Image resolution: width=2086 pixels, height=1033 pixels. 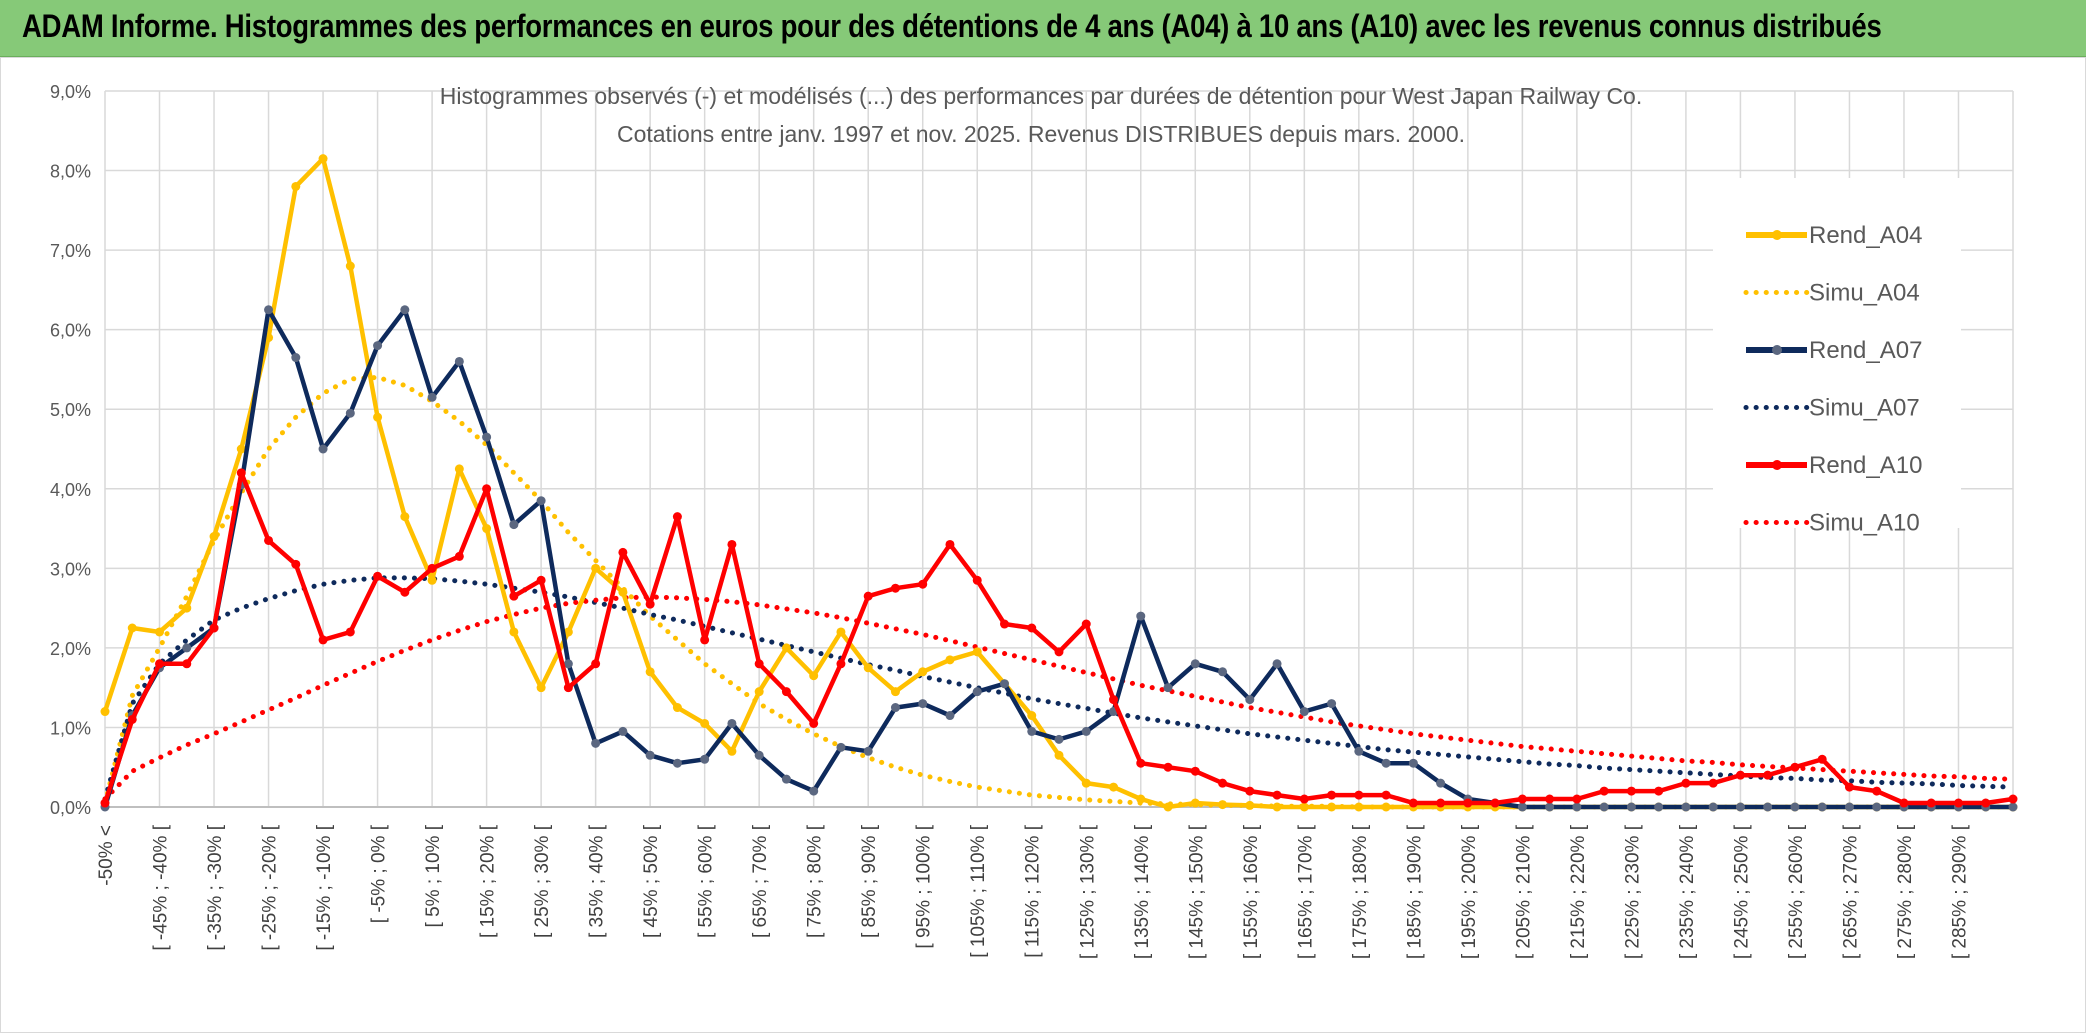 What do you see at coordinates (1905, 891) in the screenshot?
I see `x-tick-label: [ 275% ; 280% [` at bounding box center [1905, 891].